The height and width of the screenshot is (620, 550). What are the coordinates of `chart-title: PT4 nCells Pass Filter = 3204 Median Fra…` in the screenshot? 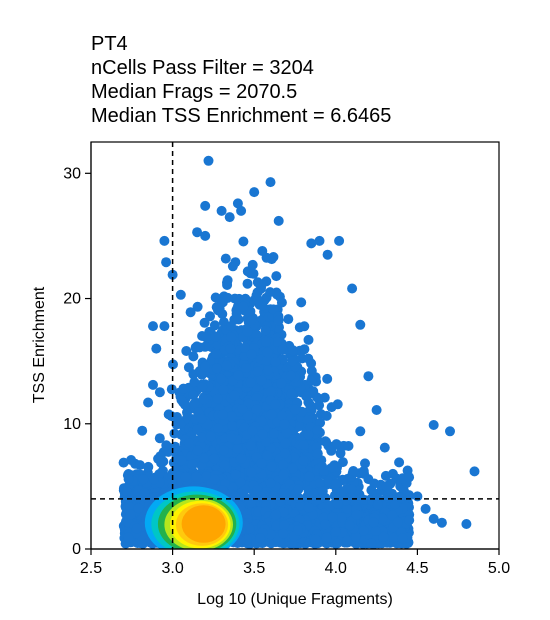 It's located at (241, 80).